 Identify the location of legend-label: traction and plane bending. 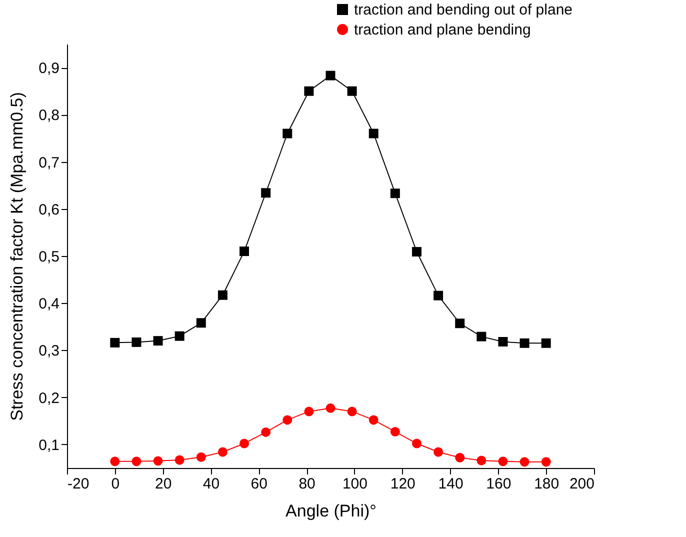
(442, 30).